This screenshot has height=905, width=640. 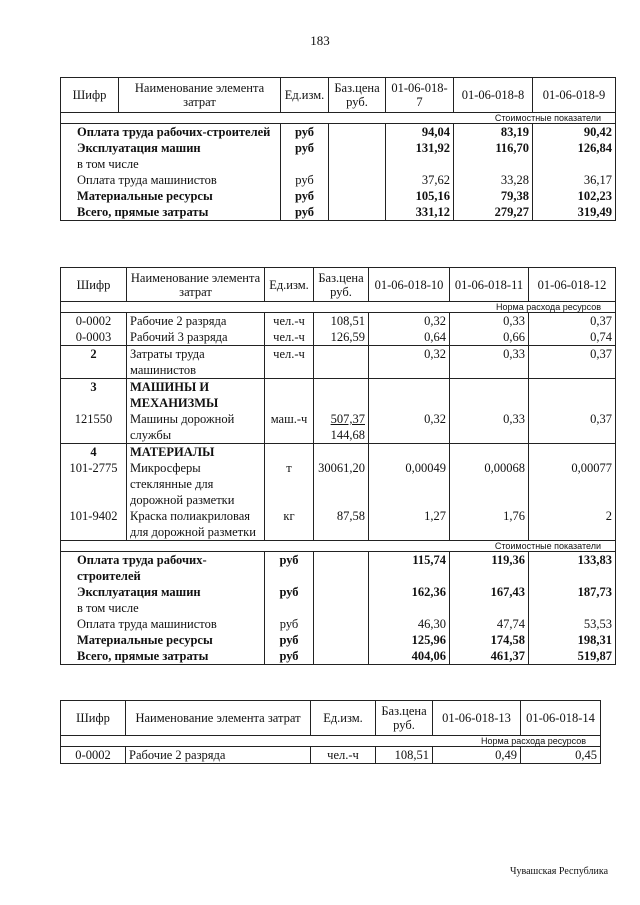 What do you see at coordinates (559, 871) in the screenshot?
I see `footer-region: Чувашская Республика` at bounding box center [559, 871].